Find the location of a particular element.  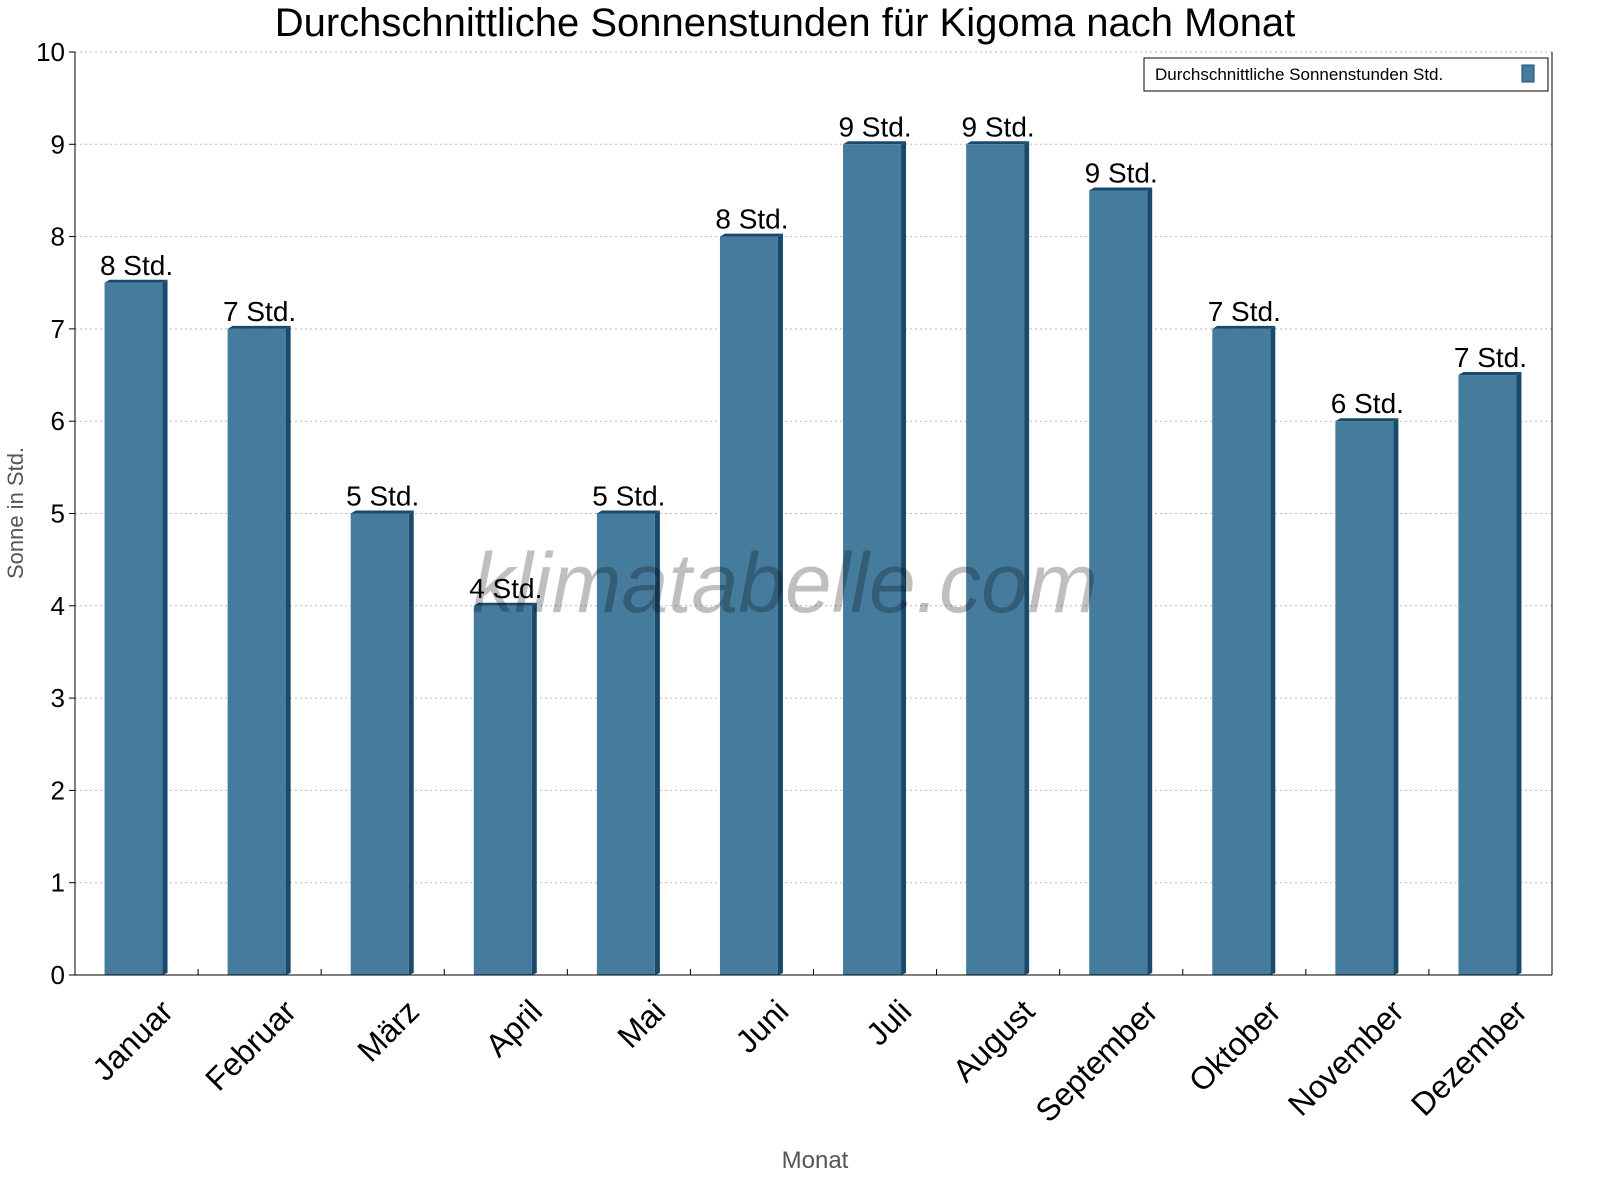

x-tick-label: Mai is located at coordinates (641, 1024).